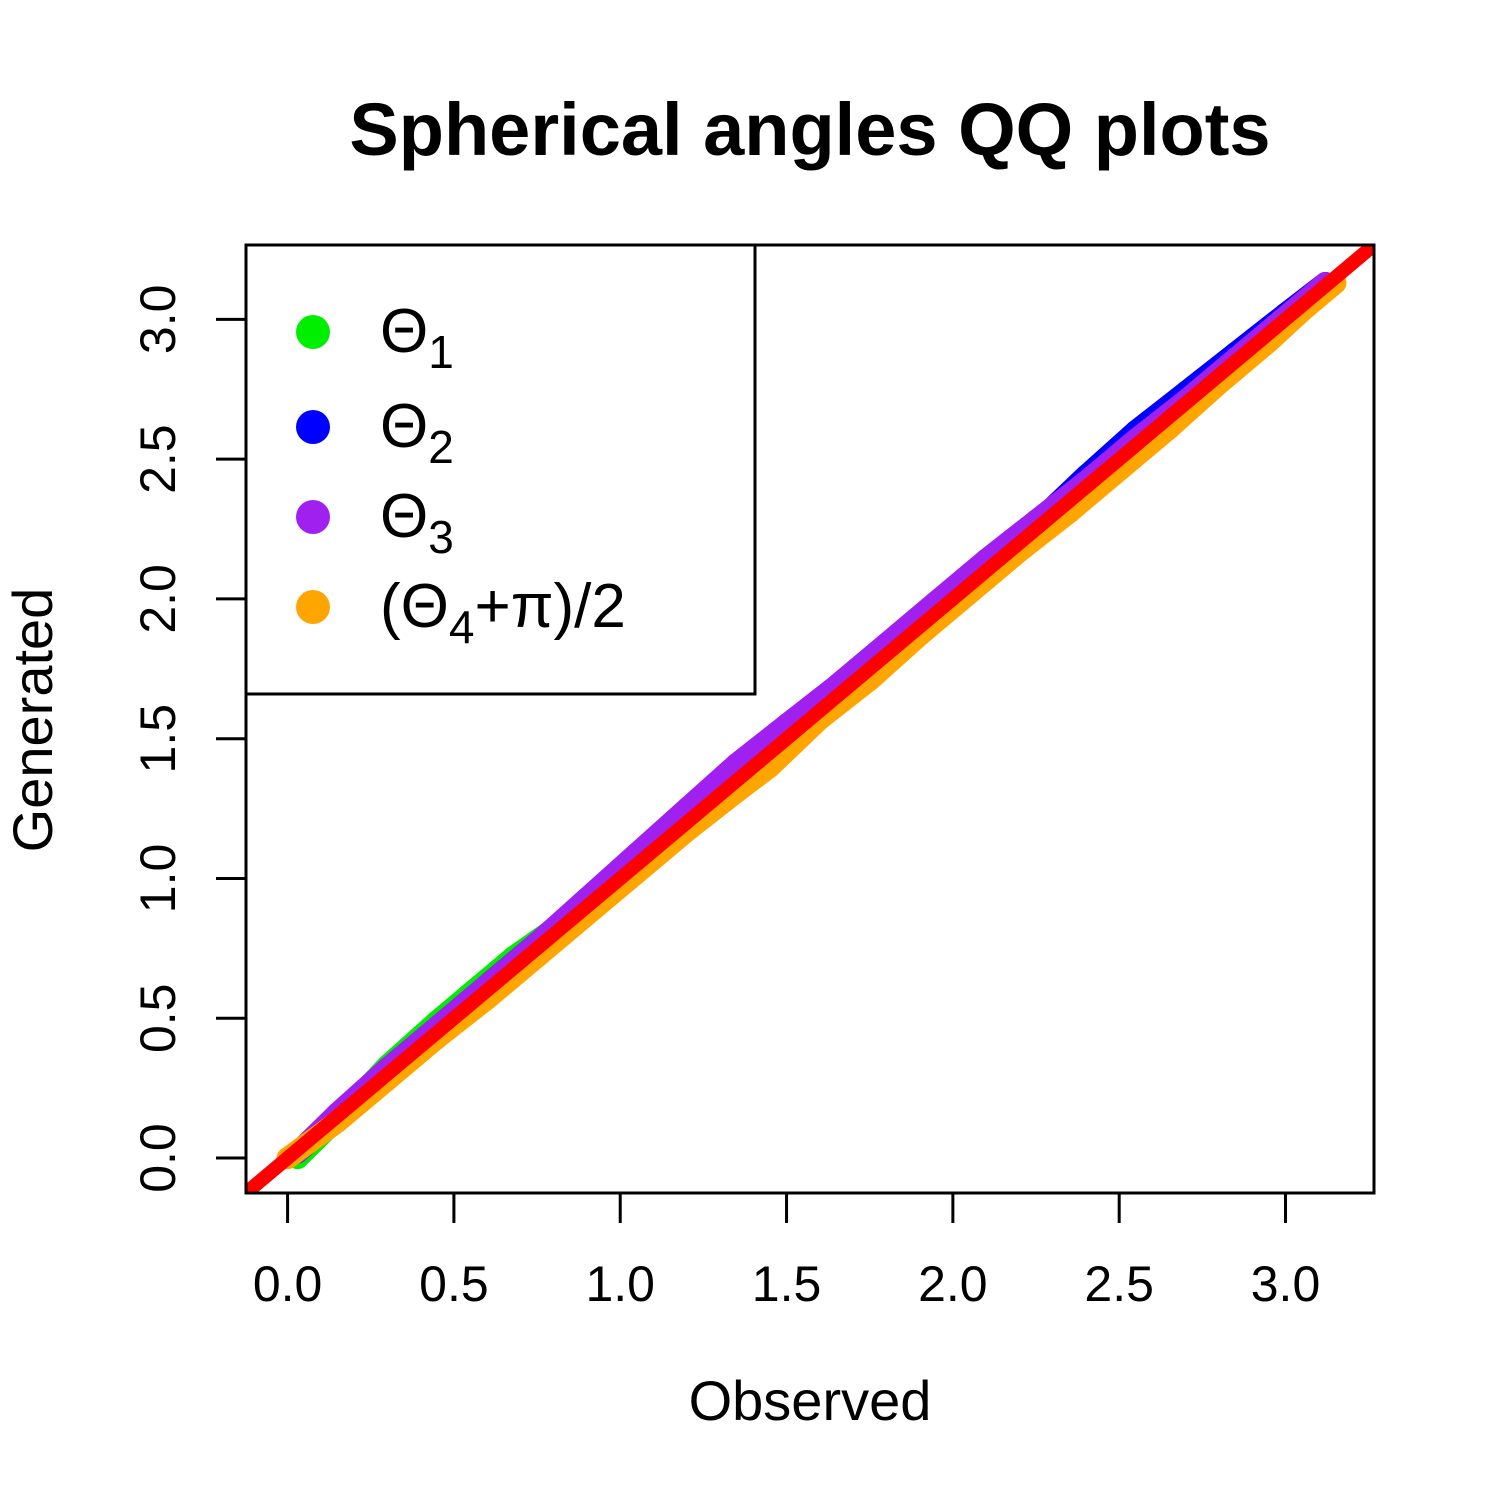  What do you see at coordinates (158, 320) in the screenshot?
I see `y-tick-label: 3.0` at bounding box center [158, 320].